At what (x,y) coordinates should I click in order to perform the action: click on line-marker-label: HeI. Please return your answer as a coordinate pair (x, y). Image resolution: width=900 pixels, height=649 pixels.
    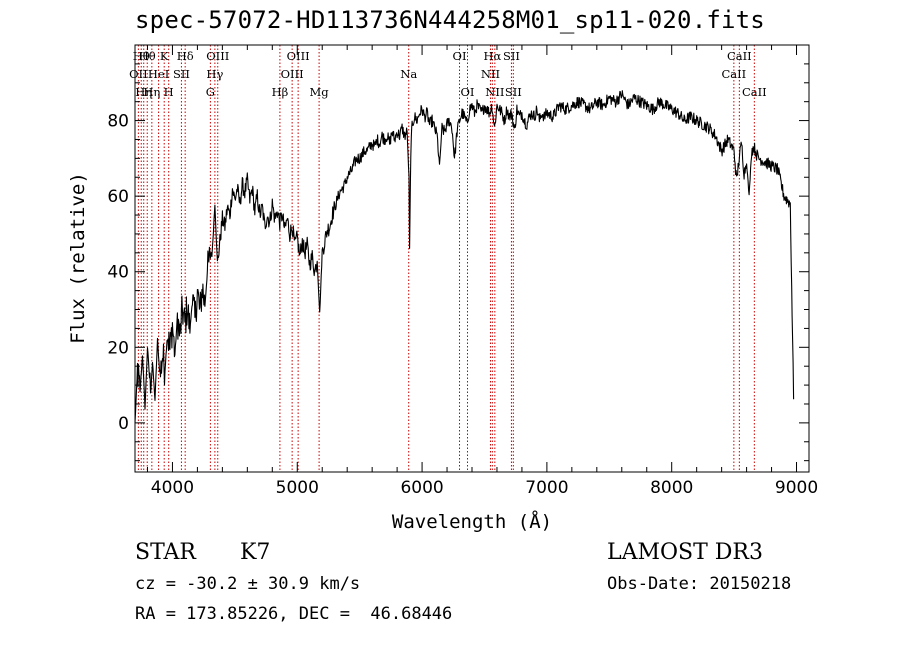
    Looking at the image, I should click on (158, 74).